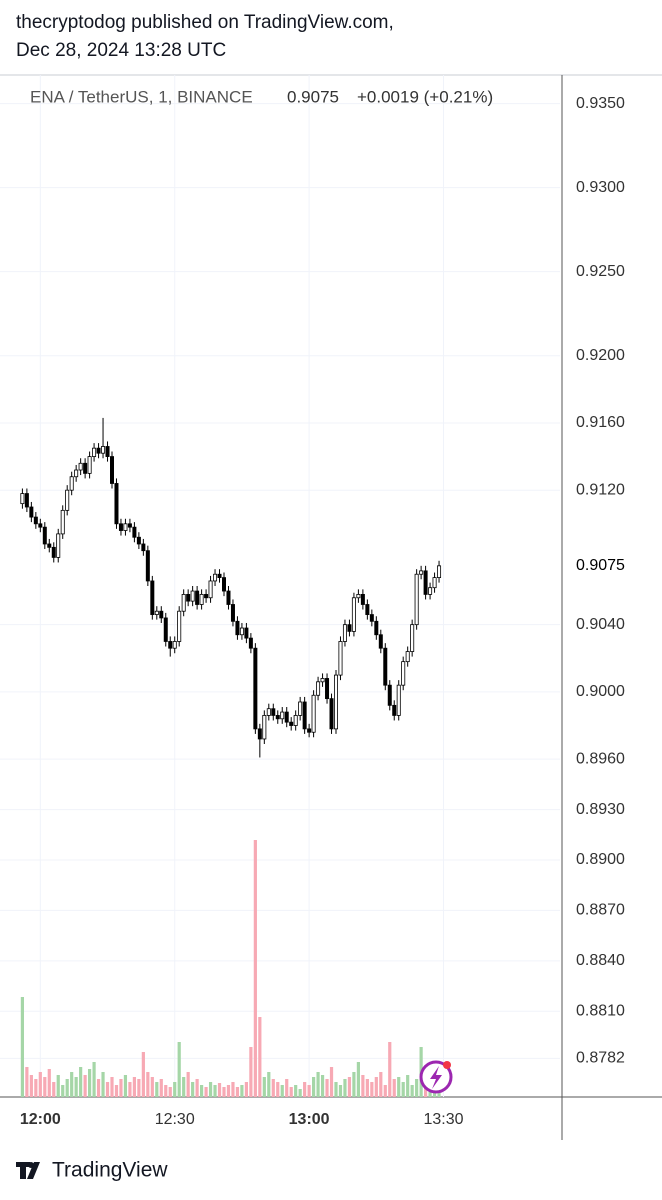 Image resolution: width=662 pixels, height=1200 pixels. Describe the element at coordinates (121, 50) in the screenshot. I see `publish-date: Dec 28, 2024 13:28 UTC` at that location.